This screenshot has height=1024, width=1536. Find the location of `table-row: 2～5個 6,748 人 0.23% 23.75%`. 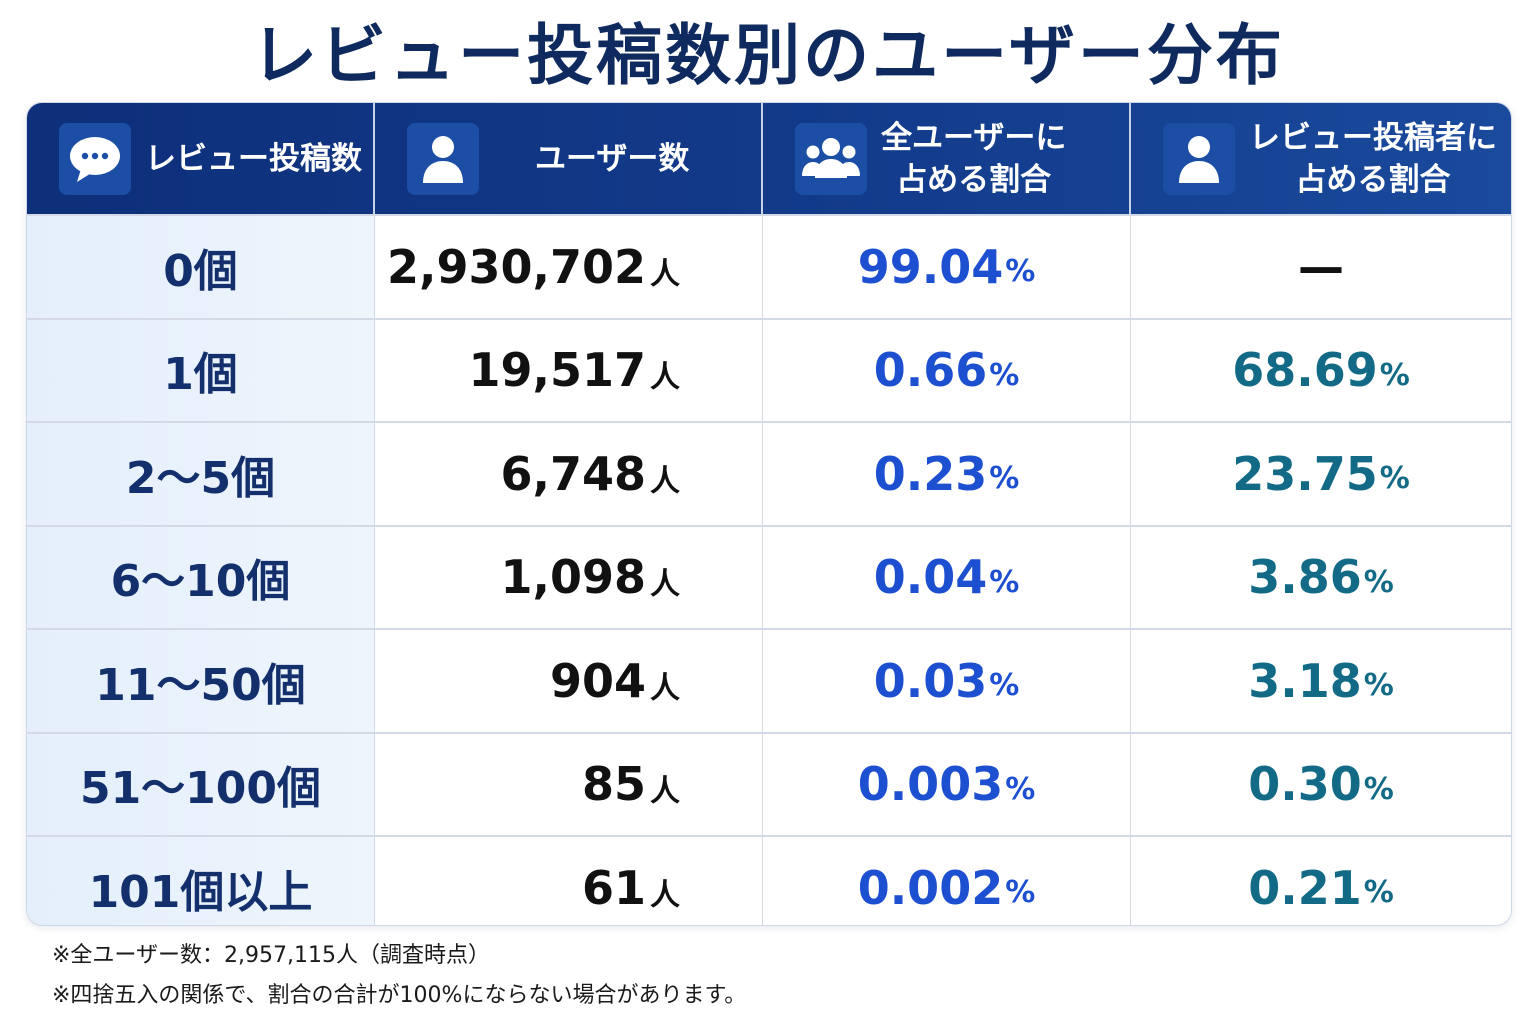

table-row: 2～5個 6,748 人 0.23% 23.75% is located at coordinates (769, 473).